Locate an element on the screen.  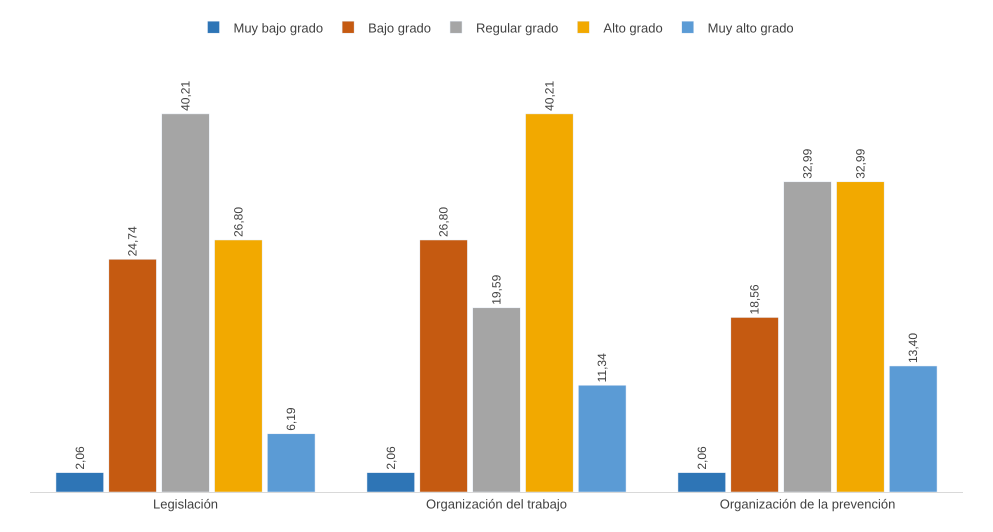
legend-label: Alto grado is located at coordinates (633, 28).